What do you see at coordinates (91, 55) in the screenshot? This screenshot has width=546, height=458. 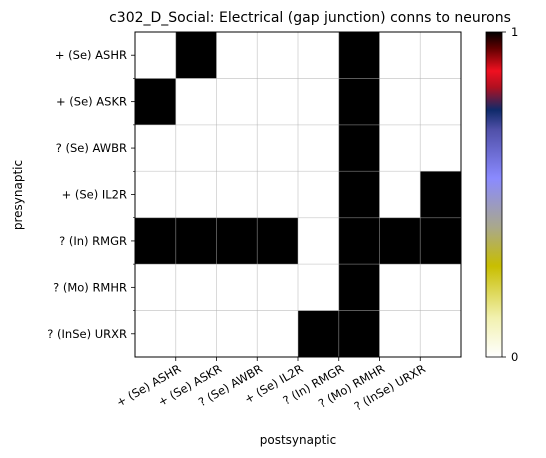 I see `y-tick-label: + (Se) ASHR` at bounding box center [91, 55].